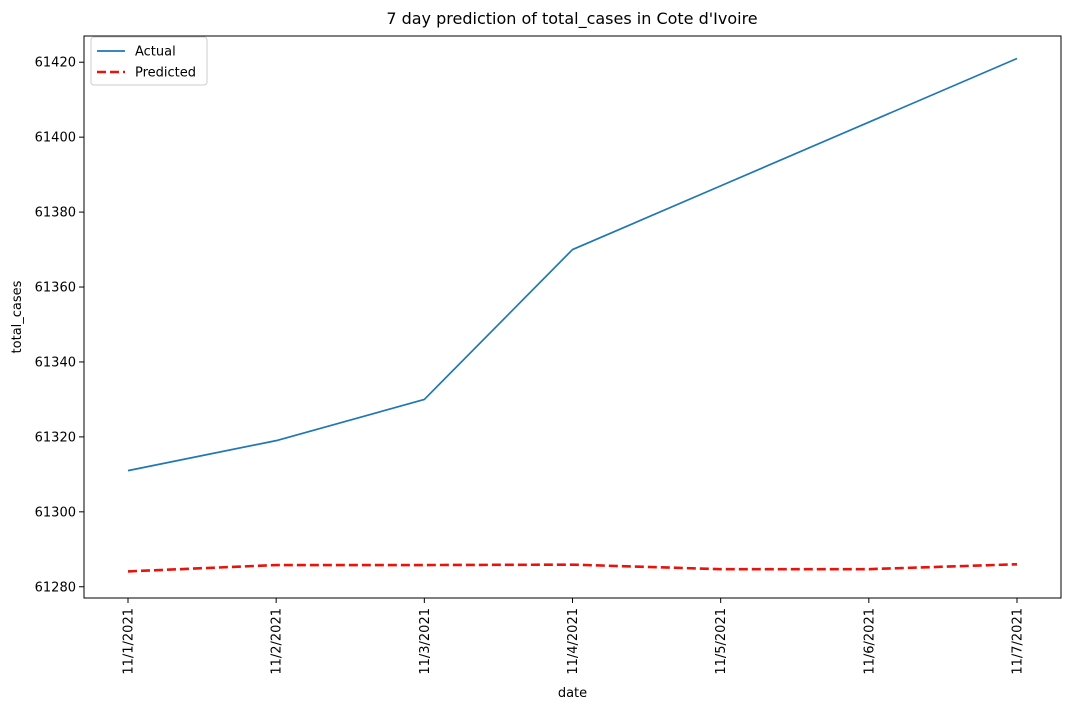 The height and width of the screenshot is (709, 1070). Describe the element at coordinates (425, 641) in the screenshot. I see `x-tick-label: 11/3/2021` at that location.